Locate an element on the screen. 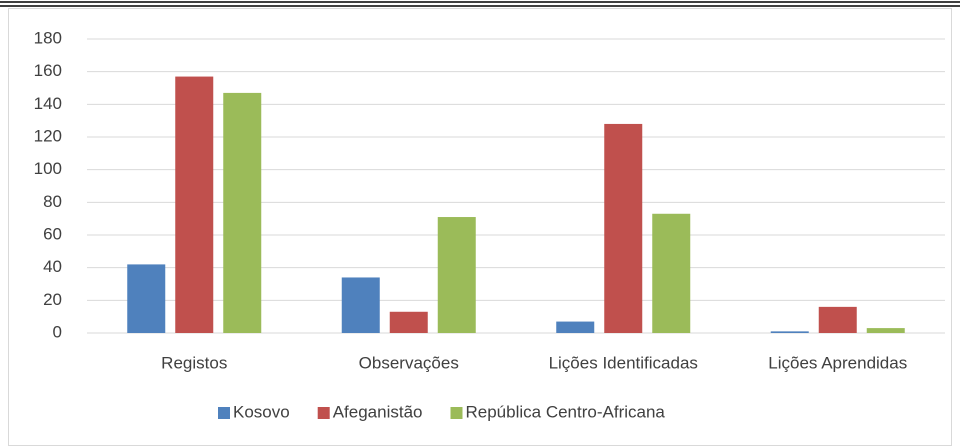 This screenshot has width=960, height=447. x-tick-label: Registos is located at coordinates (194, 362).